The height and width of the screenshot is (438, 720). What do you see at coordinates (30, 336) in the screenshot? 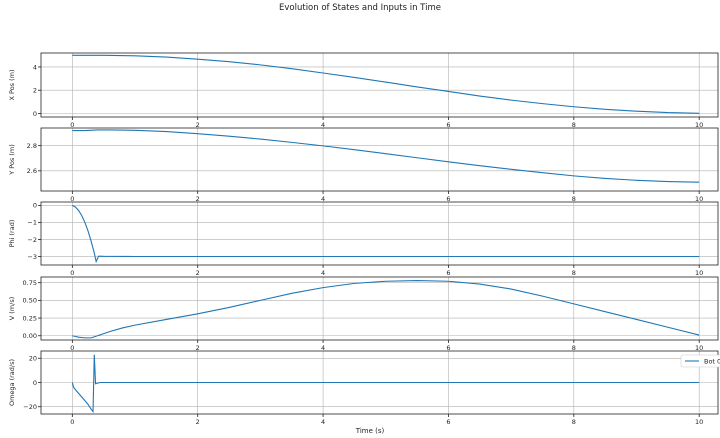
I see `y-tick-label: 0.00` at bounding box center [30, 336].